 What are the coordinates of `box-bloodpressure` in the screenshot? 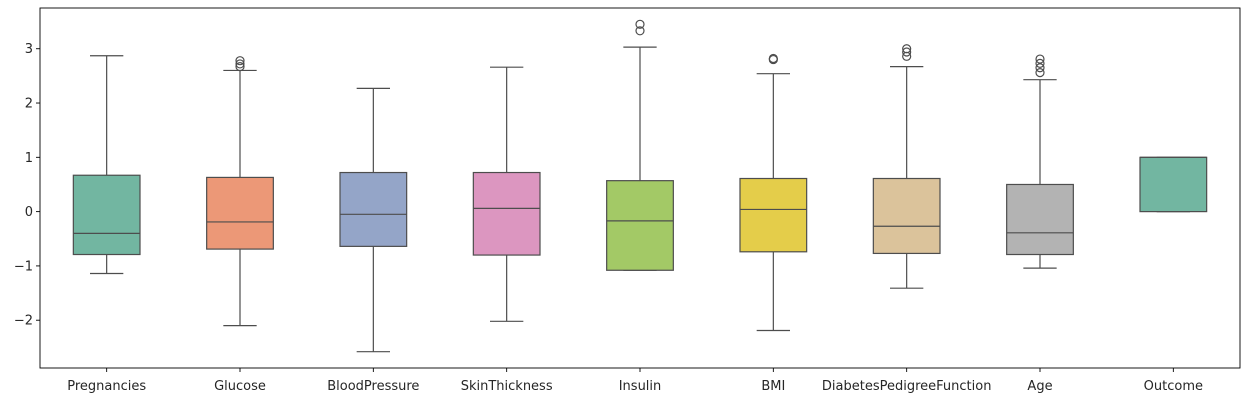 It's located at (373, 220).